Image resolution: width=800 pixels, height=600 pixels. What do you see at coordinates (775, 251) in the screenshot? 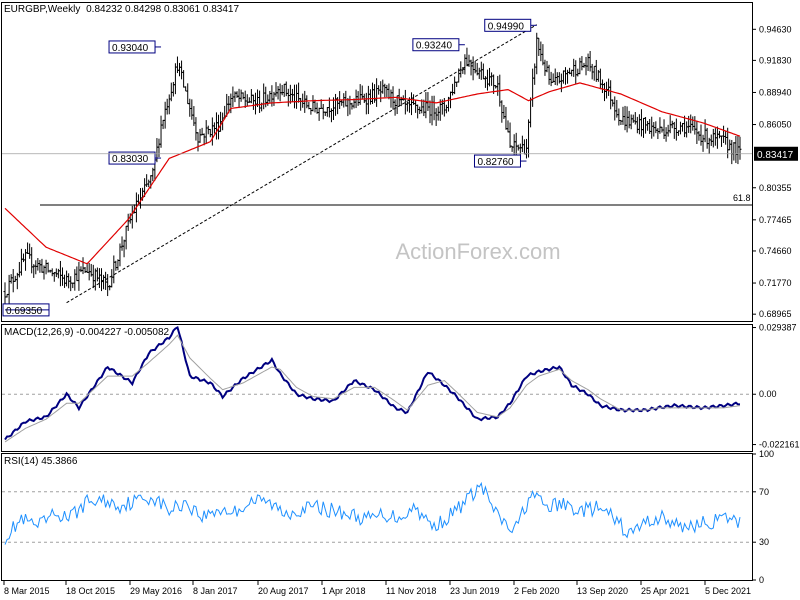
I see `y-tick-label-main: 0.74660` at bounding box center [775, 251].